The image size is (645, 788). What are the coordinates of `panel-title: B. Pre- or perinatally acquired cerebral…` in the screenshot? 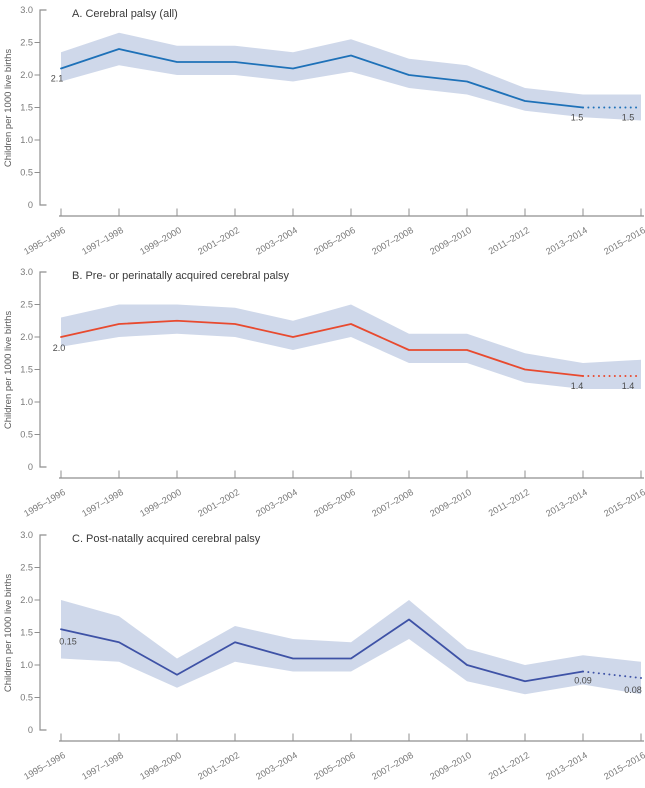 It's located at (181, 276).